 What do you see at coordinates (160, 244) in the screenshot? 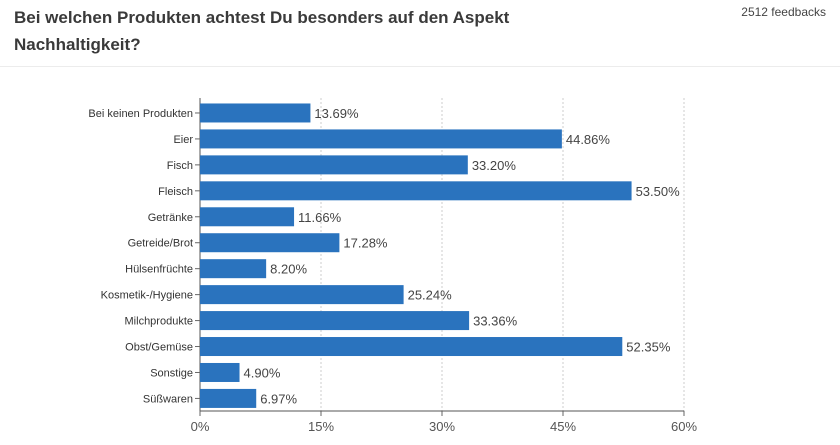
I see `category-label: Getreide/Brot` at bounding box center [160, 244].